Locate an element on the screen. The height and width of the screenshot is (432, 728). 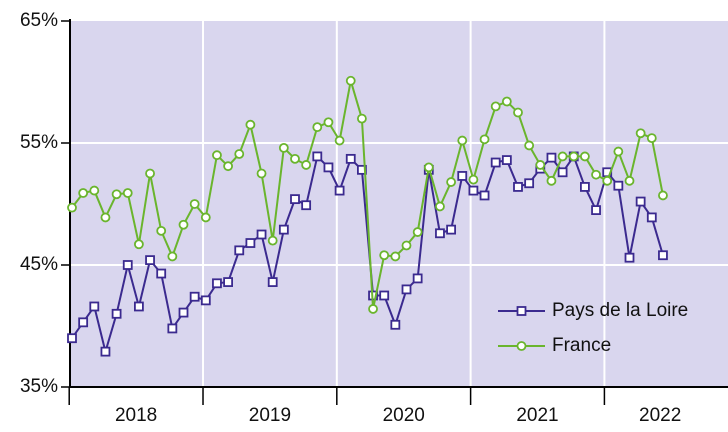
legend-label: Pays de la Loire is located at coordinates (620, 310).